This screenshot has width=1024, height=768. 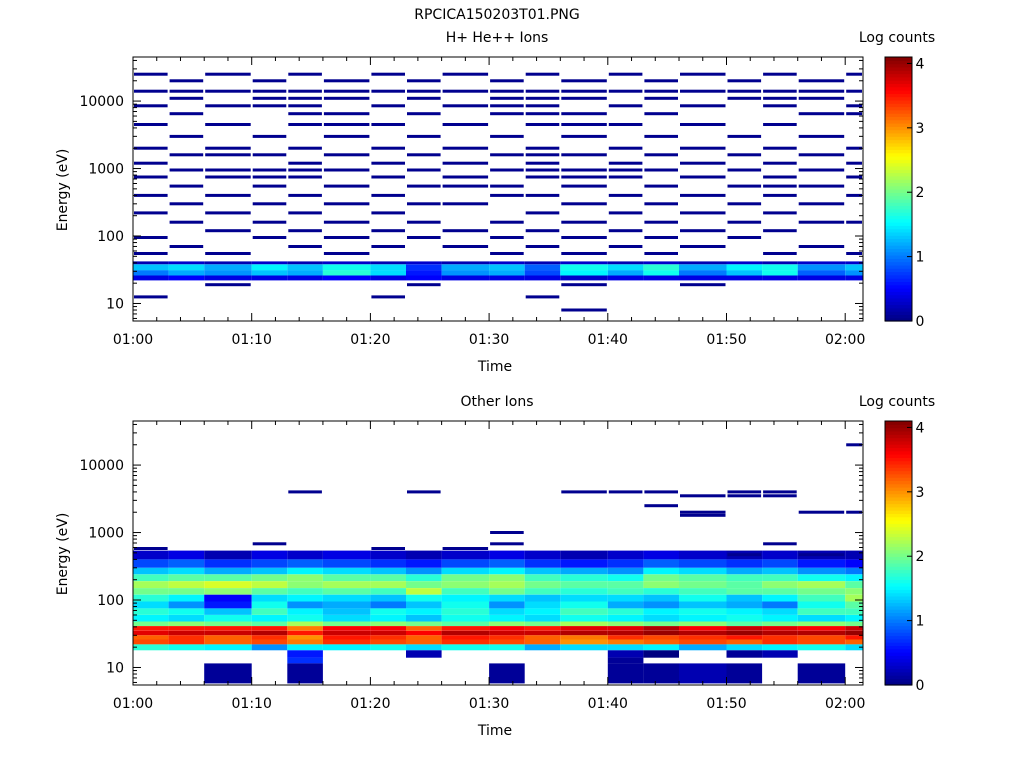 I want to click on colorbar-tick-label: 1, so click(x=920, y=258).